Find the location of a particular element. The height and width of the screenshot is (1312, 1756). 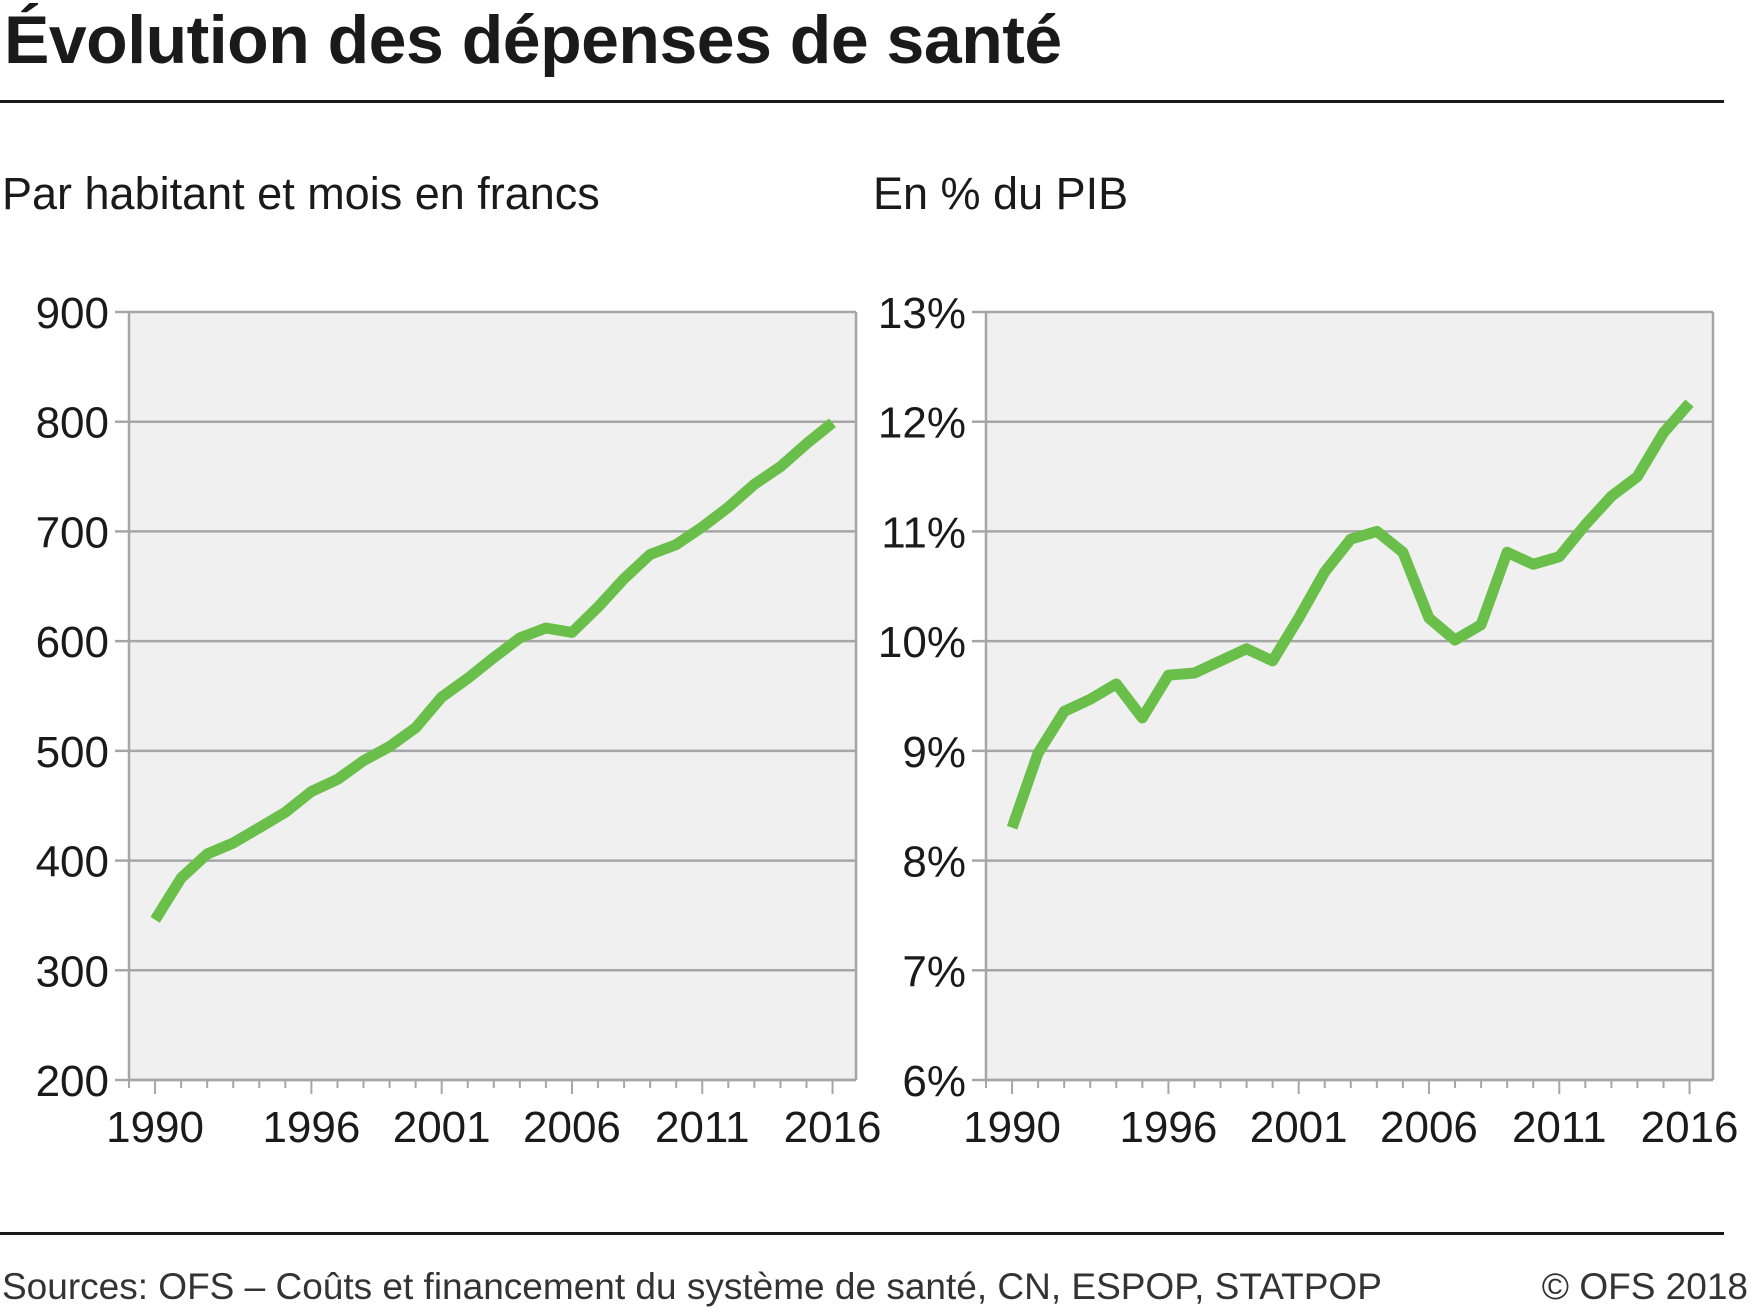

right-x-tick-label: 2011 is located at coordinates (1559, 1127).